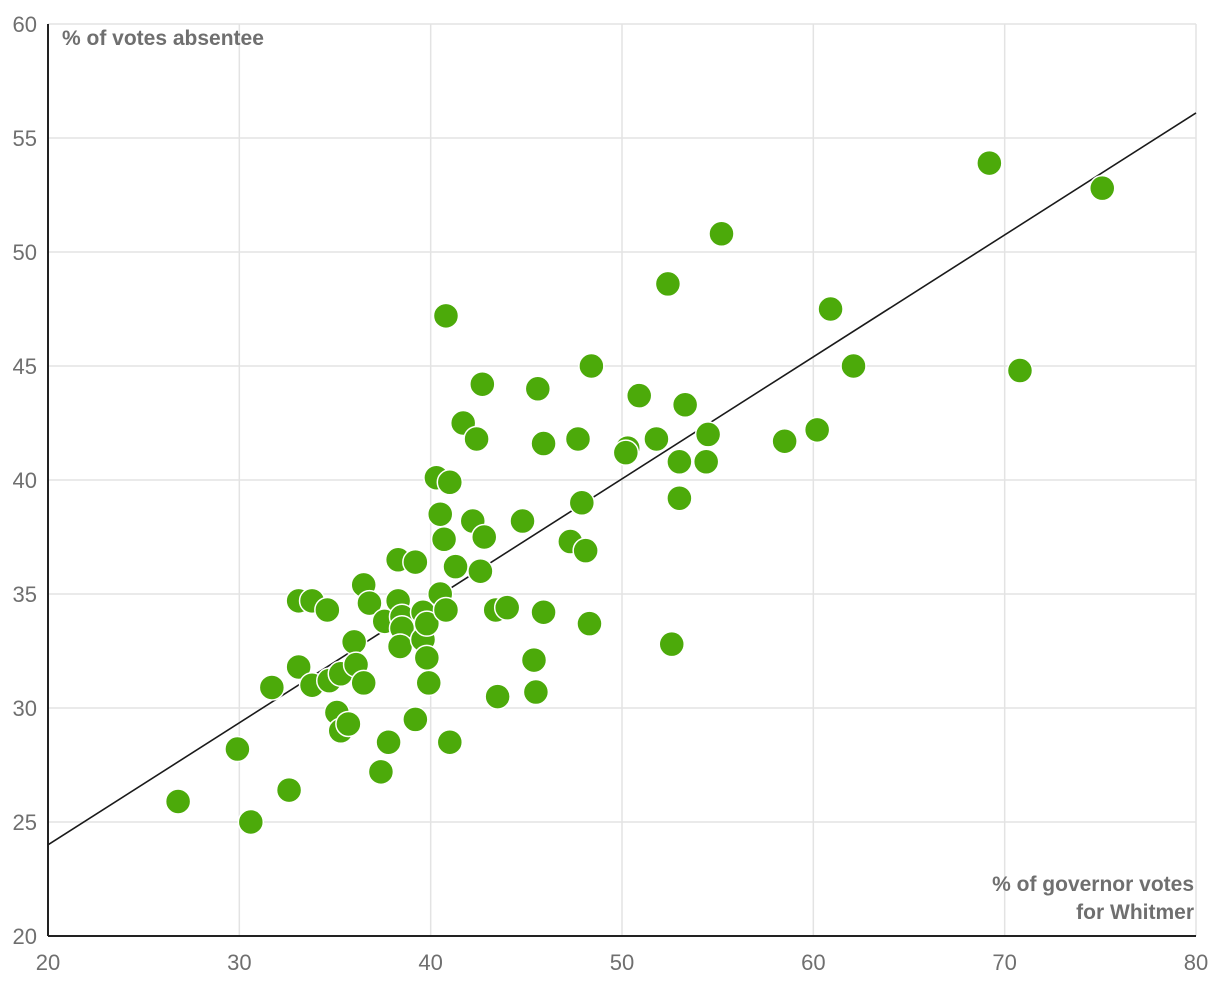 The height and width of the screenshot is (1006, 1220). What do you see at coordinates (163, 38) in the screenshot?
I see `y-axis-title: % of votes absentee` at bounding box center [163, 38].